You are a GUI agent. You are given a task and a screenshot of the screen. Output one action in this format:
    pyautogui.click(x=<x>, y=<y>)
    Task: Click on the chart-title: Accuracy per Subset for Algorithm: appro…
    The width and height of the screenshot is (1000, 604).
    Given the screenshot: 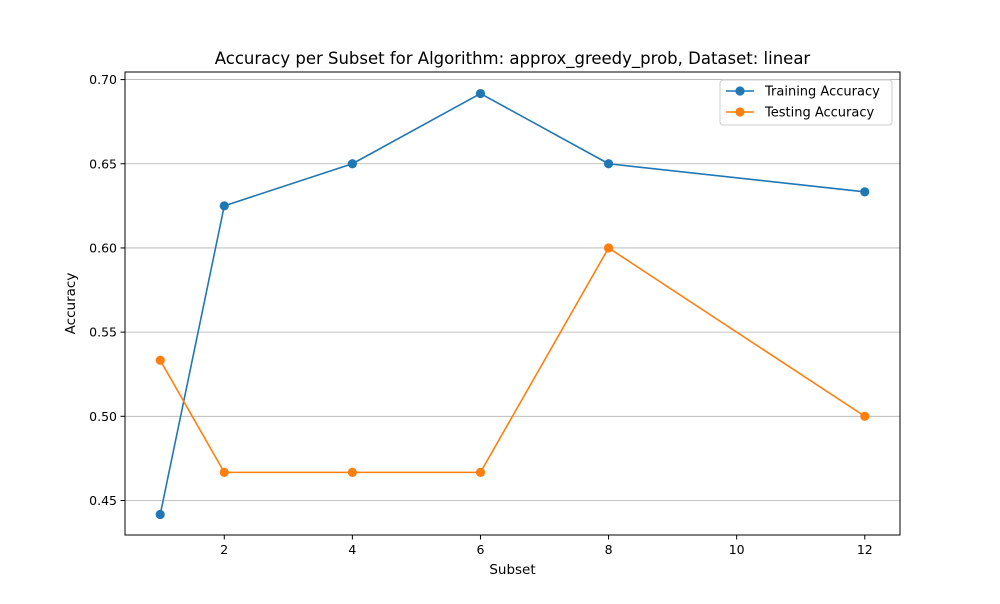 What is the action you would take?
    pyautogui.click(x=513, y=59)
    